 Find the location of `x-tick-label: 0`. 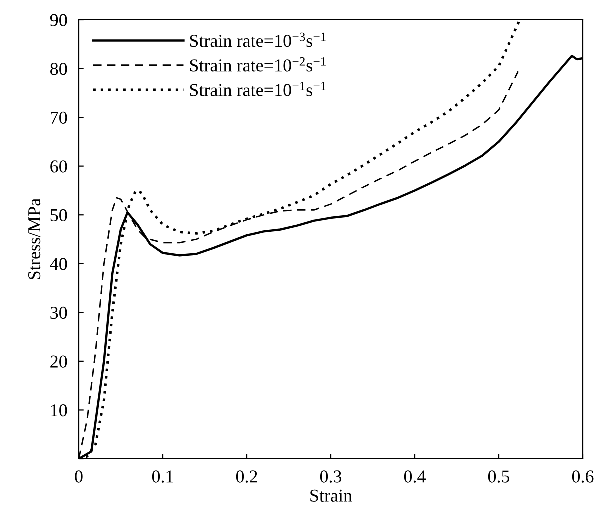

x-tick-label: 0 is located at coordinates (79, 476).